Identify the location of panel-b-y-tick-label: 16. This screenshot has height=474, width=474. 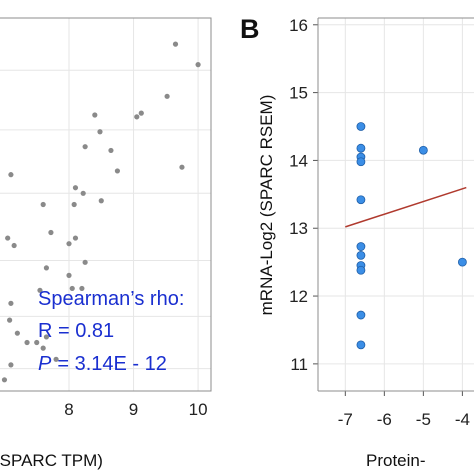
(298, 25).